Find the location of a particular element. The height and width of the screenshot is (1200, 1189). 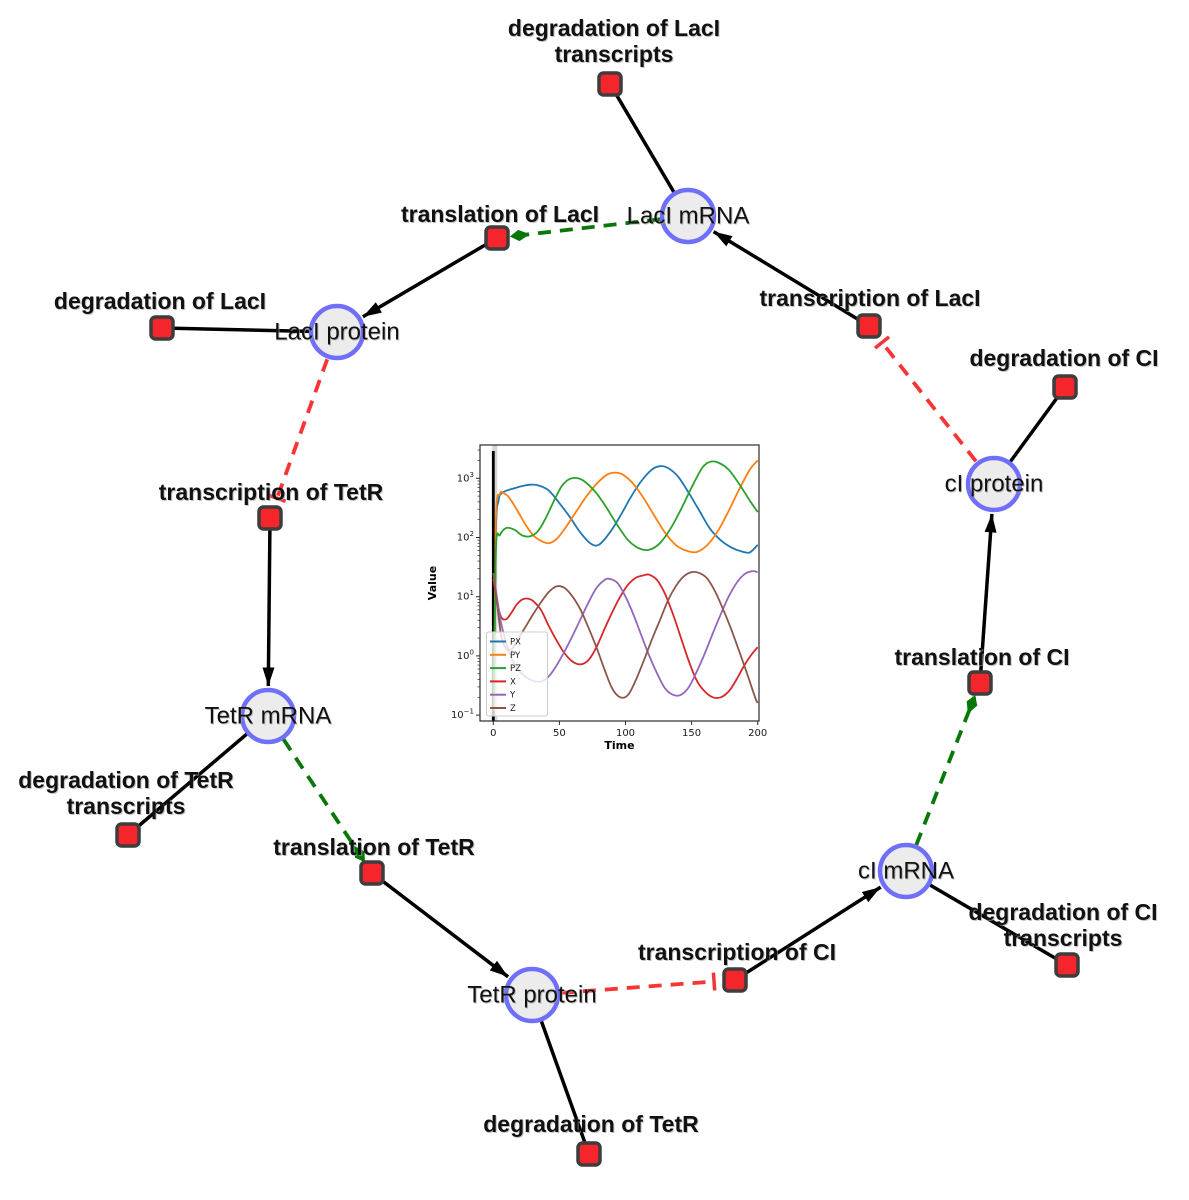

reaction-label-deg-ci-transcripts-line2: transcripts is located at coordinates (1063, 938).